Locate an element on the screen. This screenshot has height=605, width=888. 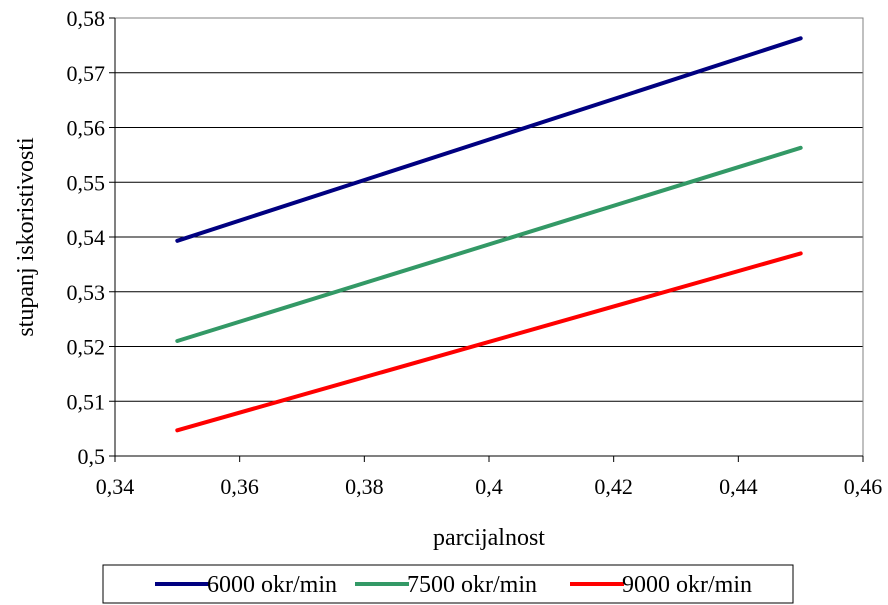
legend-label: 7500 okr/min is located at coordinates (472, 585).